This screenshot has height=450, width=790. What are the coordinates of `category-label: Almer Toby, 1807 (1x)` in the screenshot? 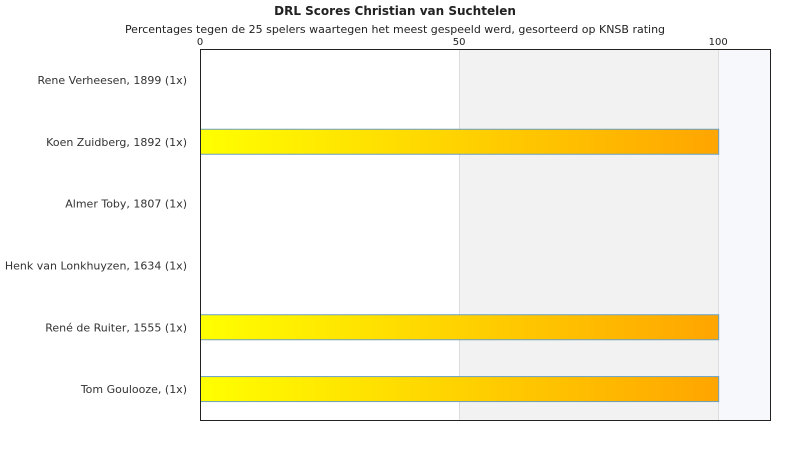 It's located at (126, 204).